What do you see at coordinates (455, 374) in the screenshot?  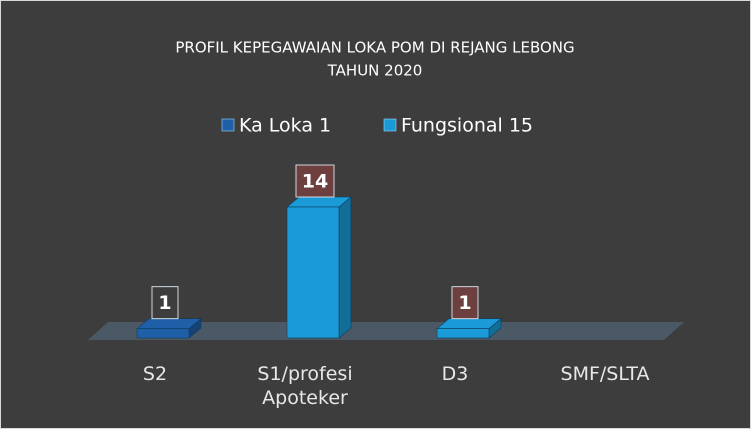 I see `x-tick-label: D3` at bounding box center [455, 374].